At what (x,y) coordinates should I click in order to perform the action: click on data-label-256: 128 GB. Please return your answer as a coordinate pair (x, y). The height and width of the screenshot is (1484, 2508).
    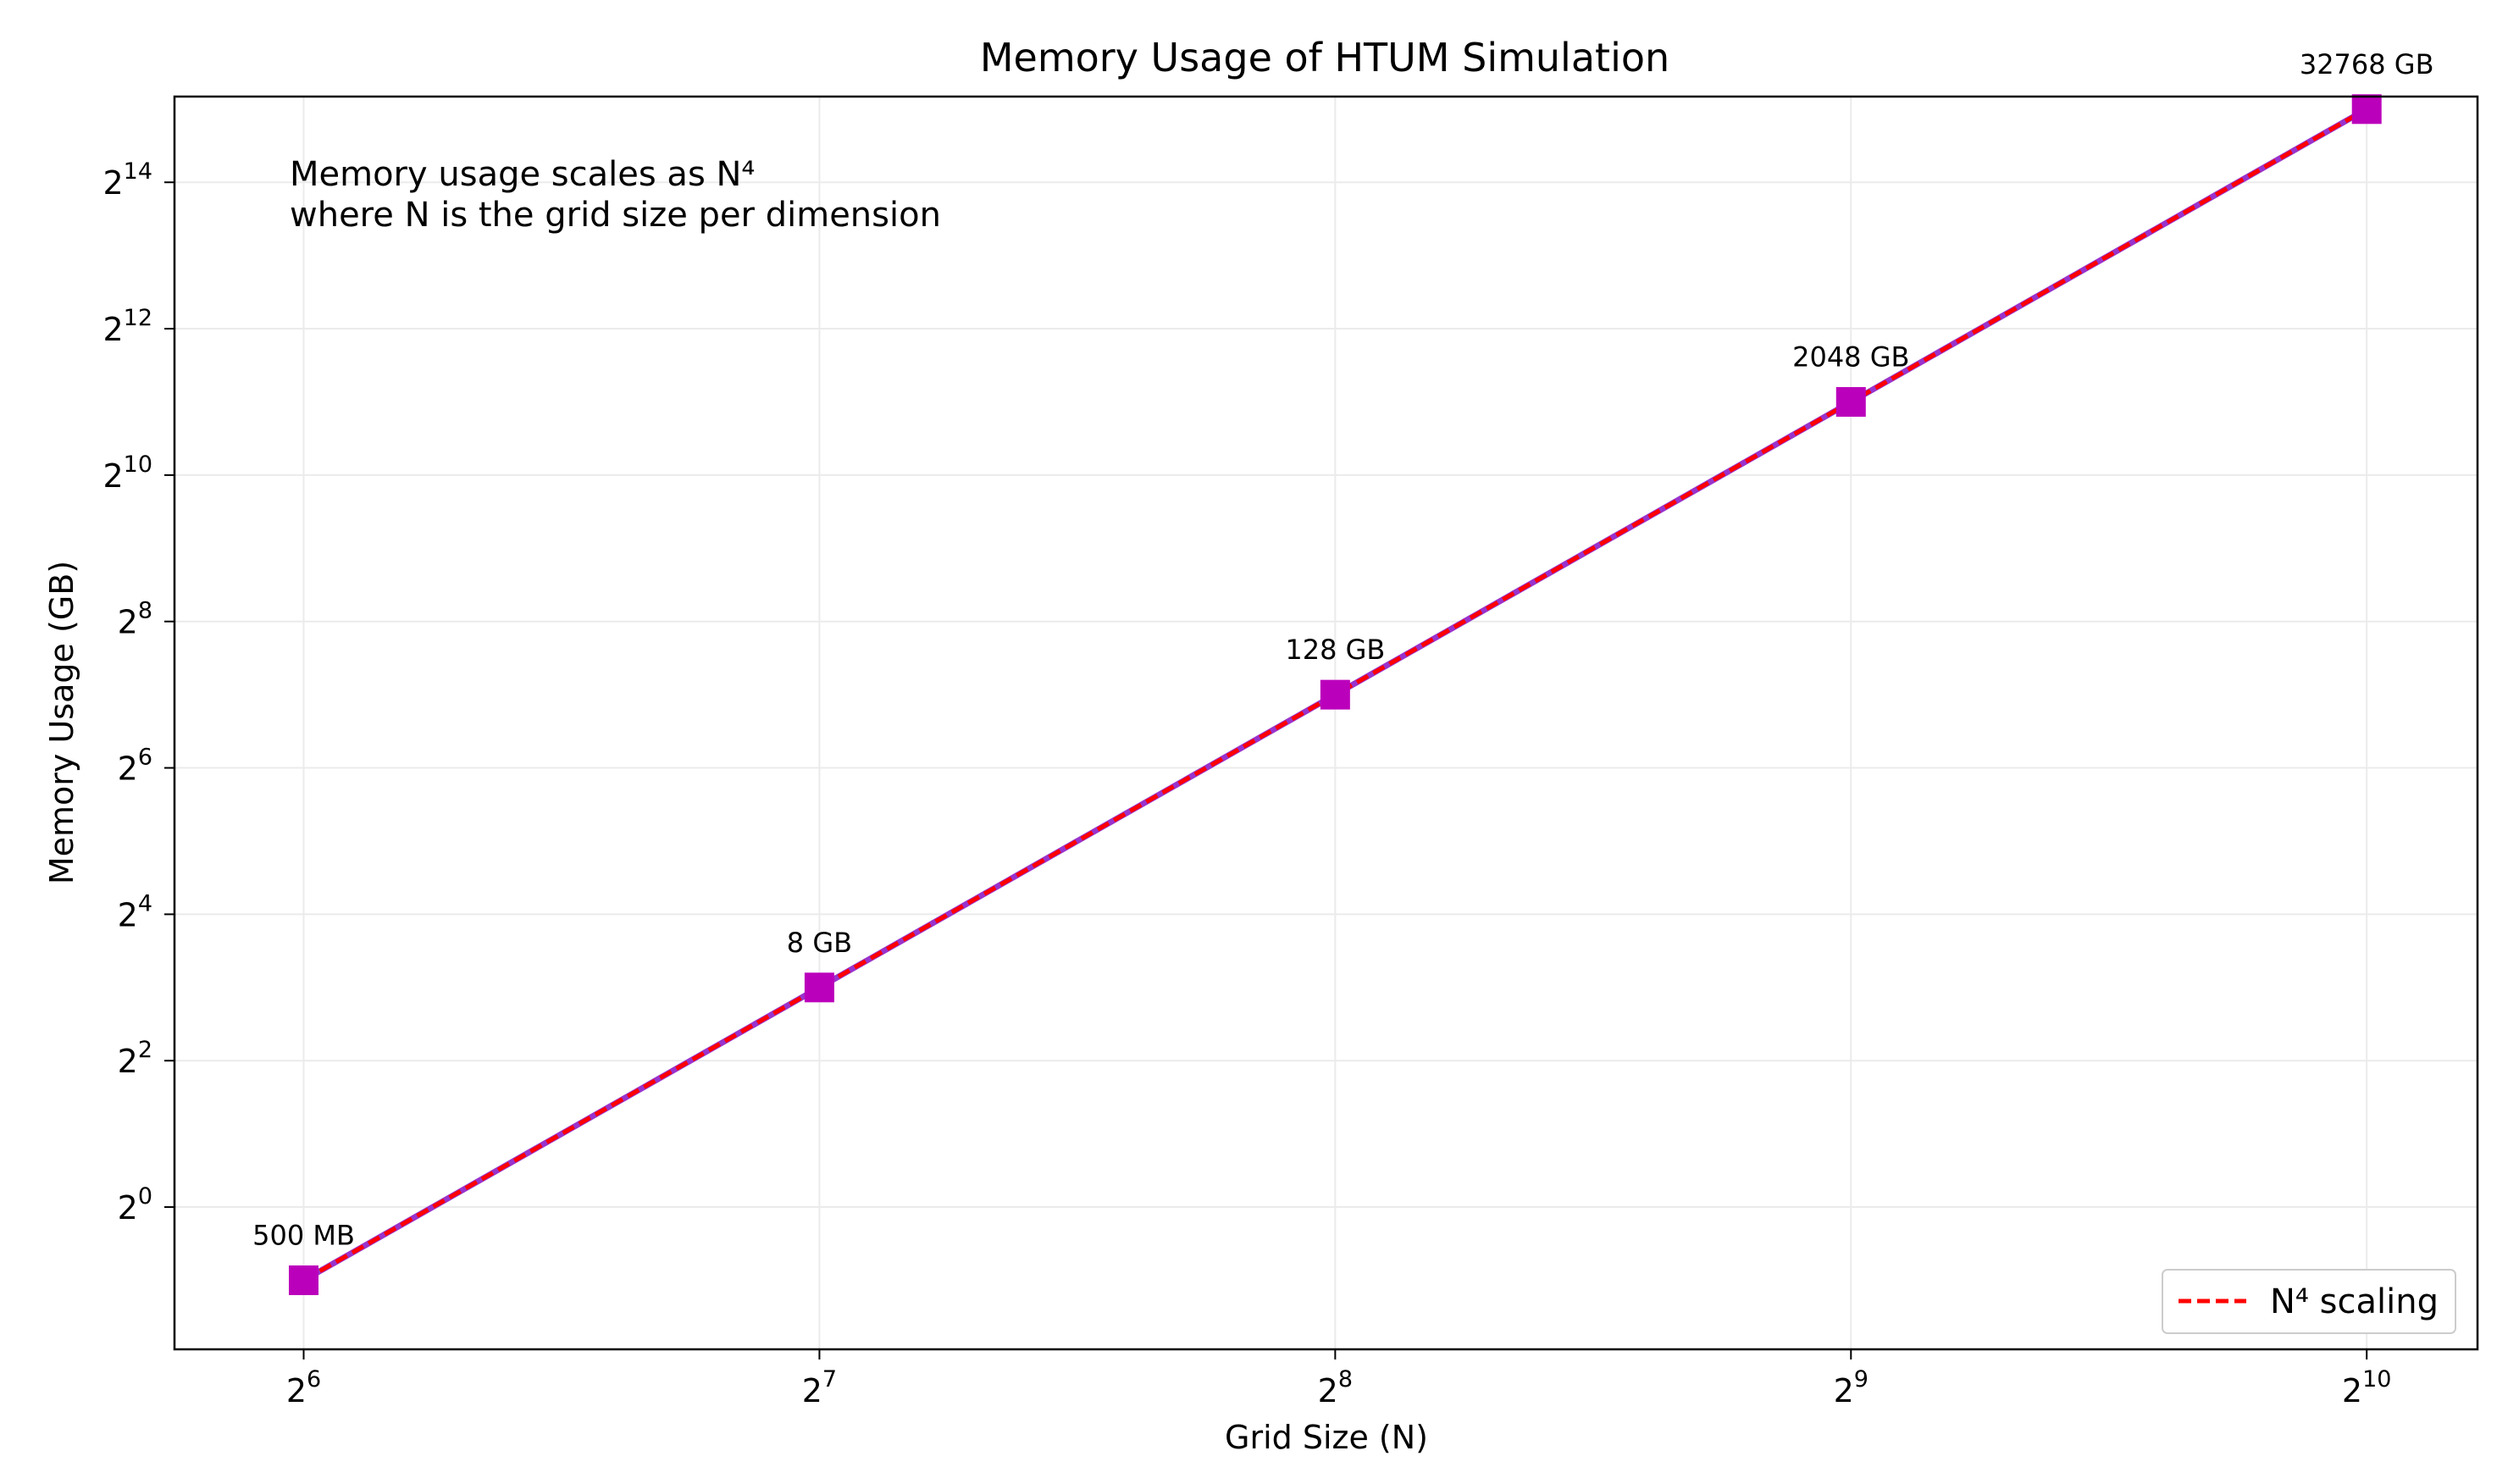
    Looking at the image, I should click on (1335, 650).